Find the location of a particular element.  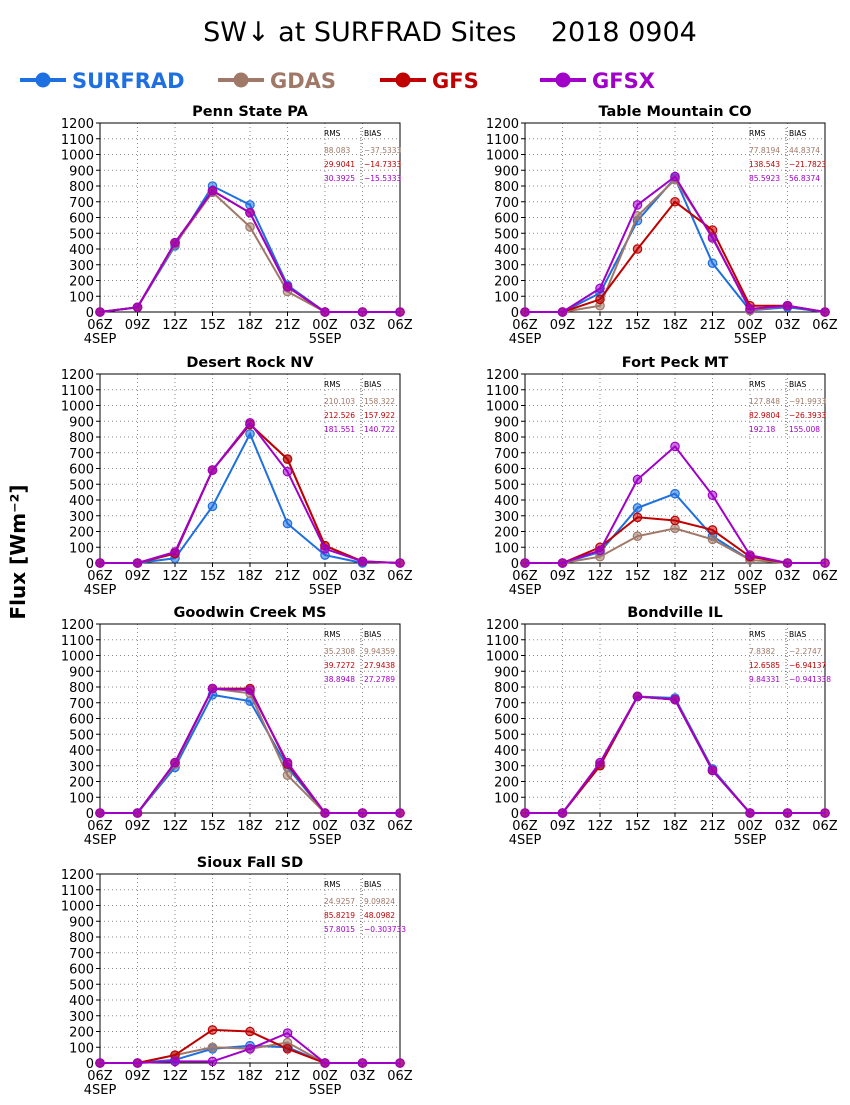

stats-rms-value: 57.8015 is located at coordinates (339, 929).